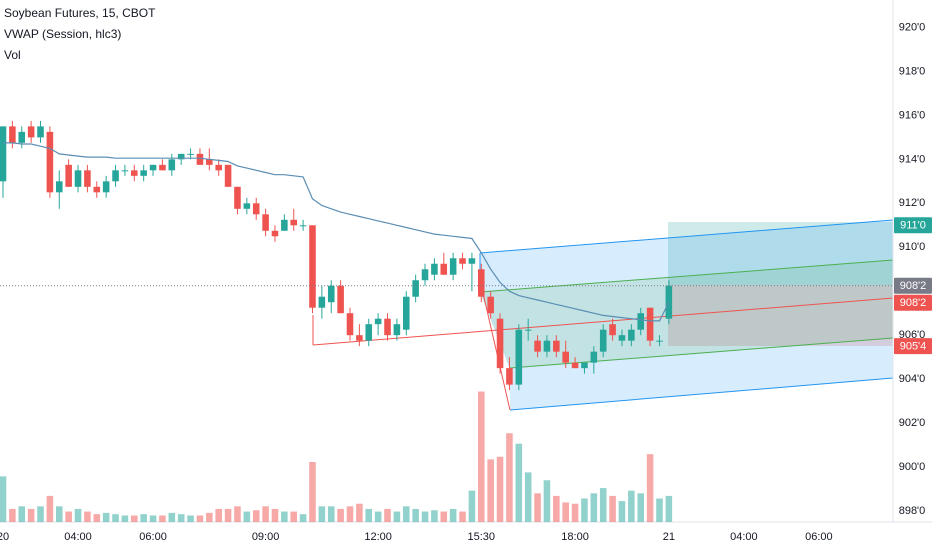 The image size is (932, 550). What do you see at coordinates (912, 115) in the screenshot?
I see `y-tick-label: 916'0` at bounding box center [912, 115].